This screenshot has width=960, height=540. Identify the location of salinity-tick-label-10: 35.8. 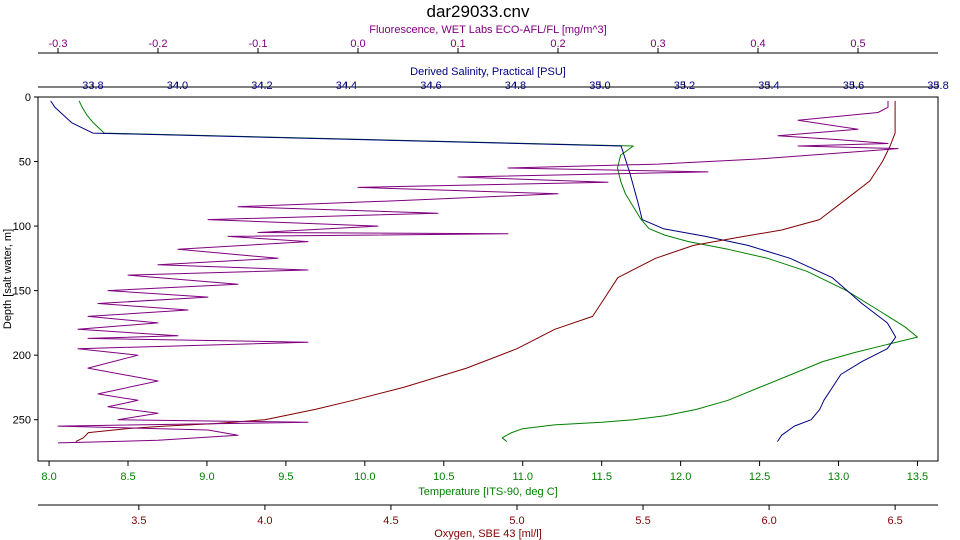
(937, 86).